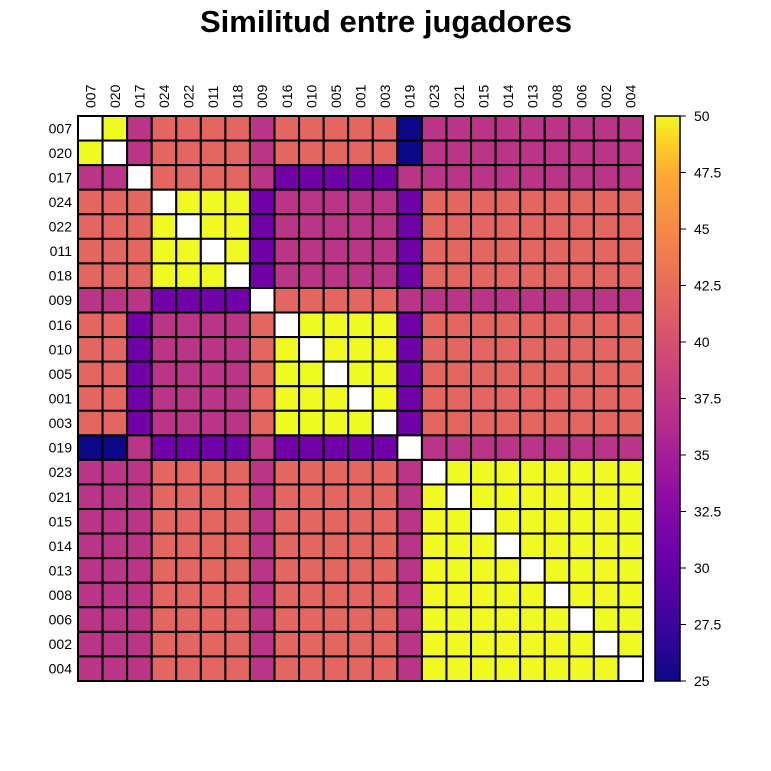 Image resolution: width=771 pixels, height=771 pixels. I want to click on column-label-023: 023, so click(434, 96).